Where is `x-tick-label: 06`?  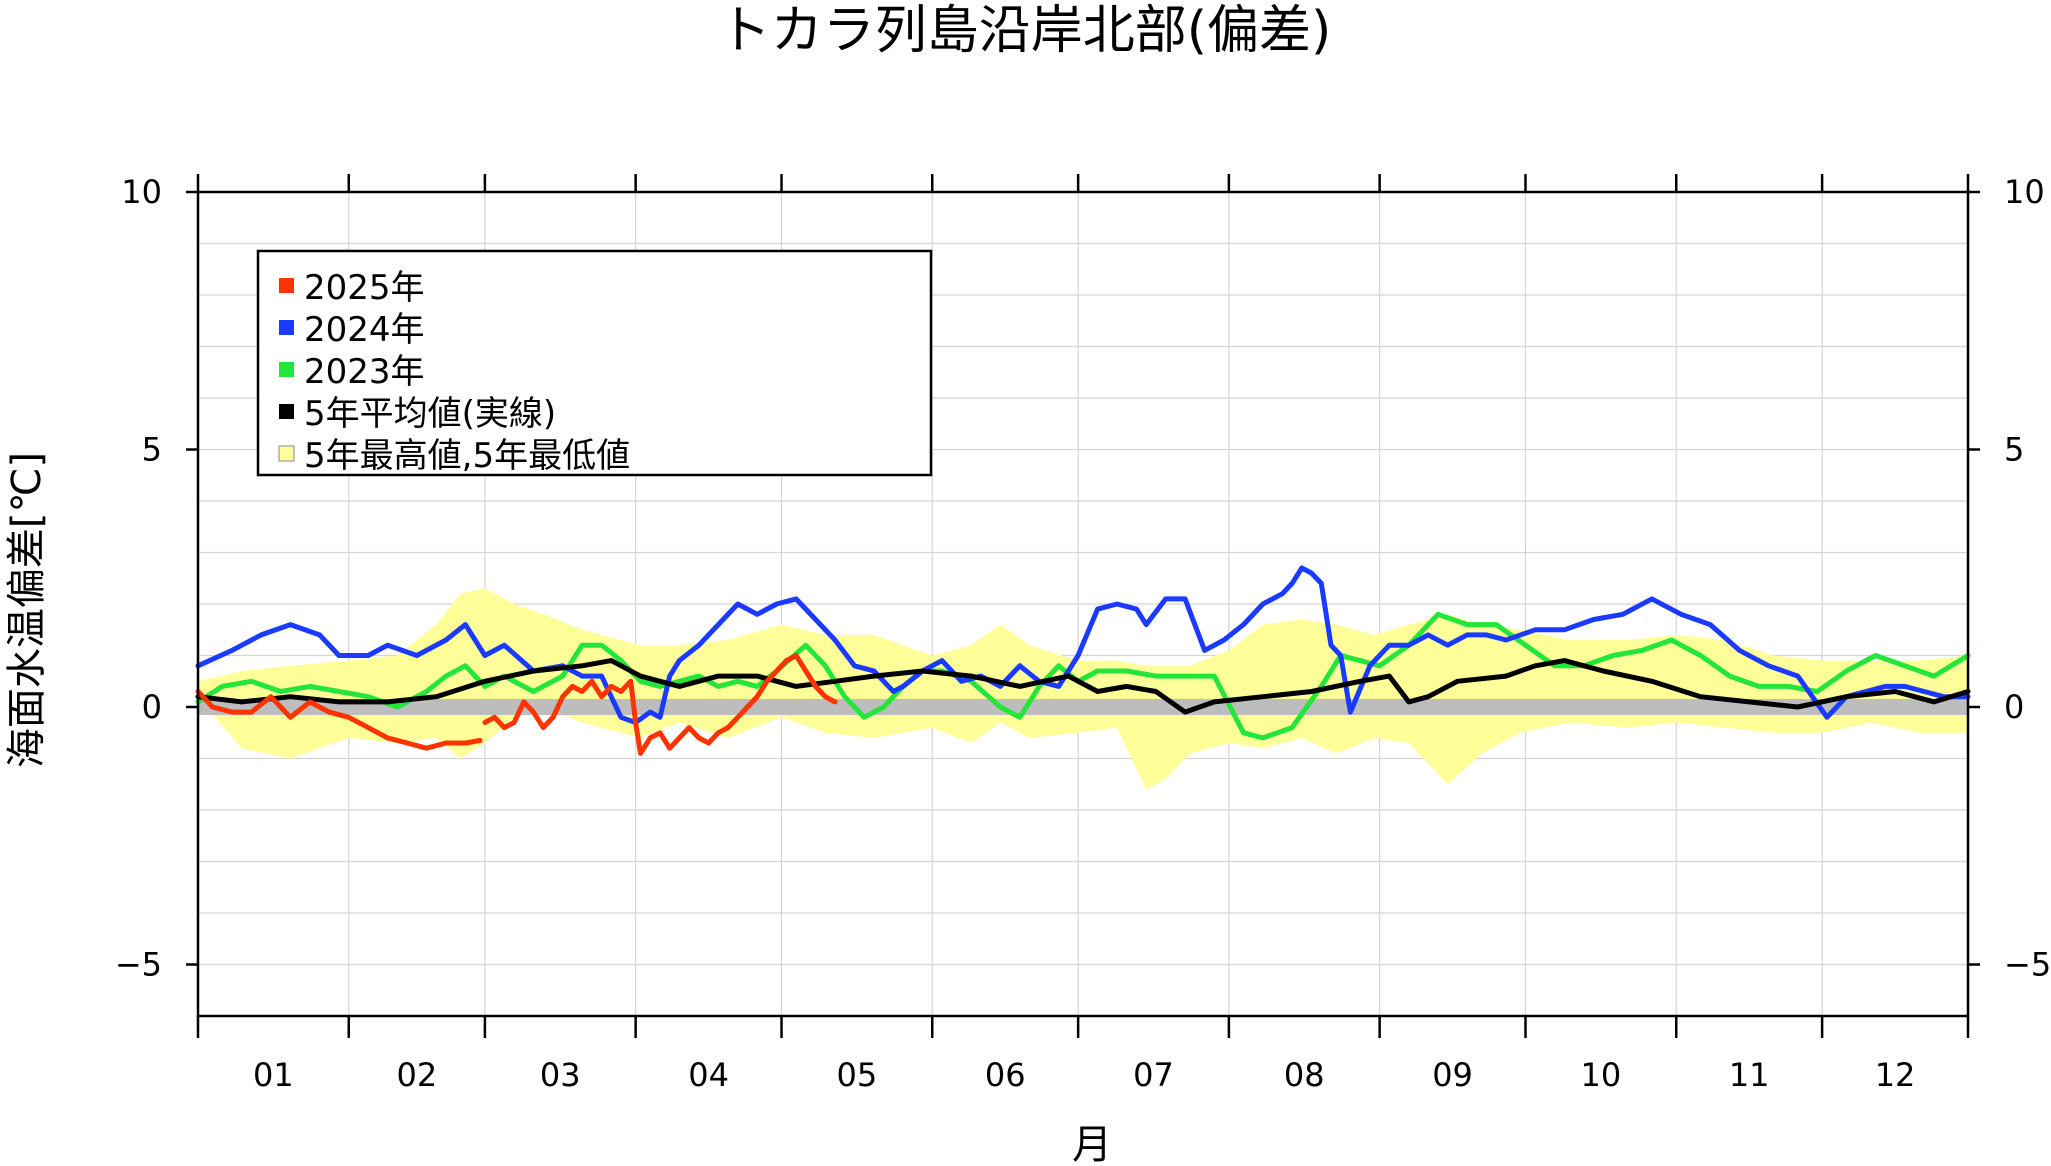
x-tick-label: 06 is located at coordinates (1005, 1075).